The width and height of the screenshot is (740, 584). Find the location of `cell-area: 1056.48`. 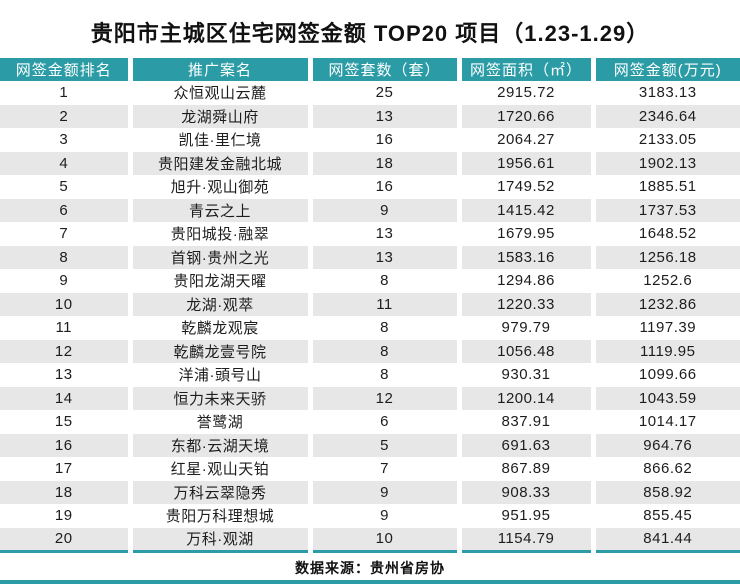

cell-area: 1056.48 is located at coordinates (524, 351).